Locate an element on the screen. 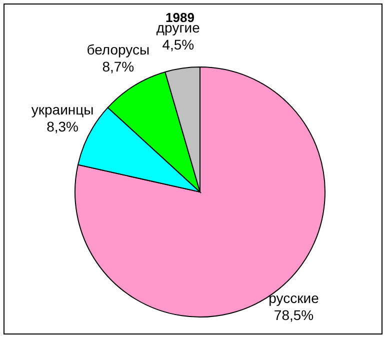  data-label: 78,5% is located at coordinates (294, 315).